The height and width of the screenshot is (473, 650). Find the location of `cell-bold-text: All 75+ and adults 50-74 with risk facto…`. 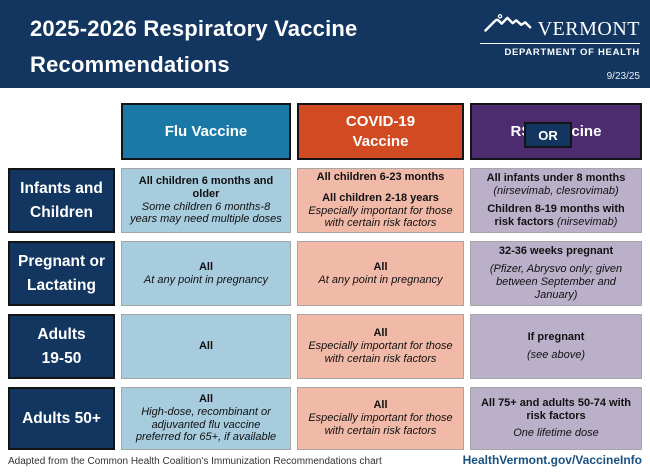

cell-bold-text: All 75+ and adults 50-74 with risk facto… is located at coordinates (556, 409).